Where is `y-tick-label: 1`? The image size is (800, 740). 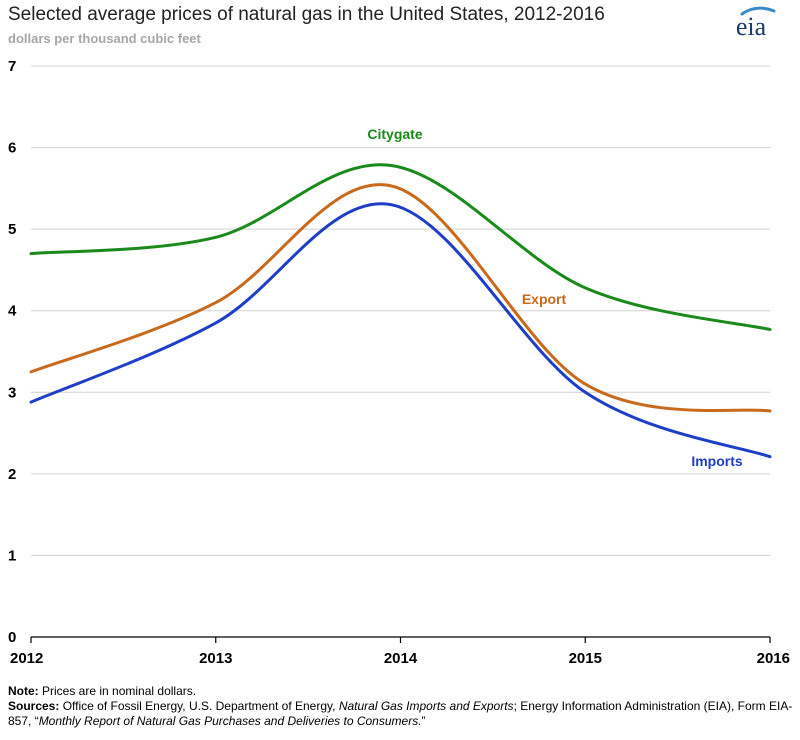
y-tick-label: 1 is located at coordinates (12, 555).